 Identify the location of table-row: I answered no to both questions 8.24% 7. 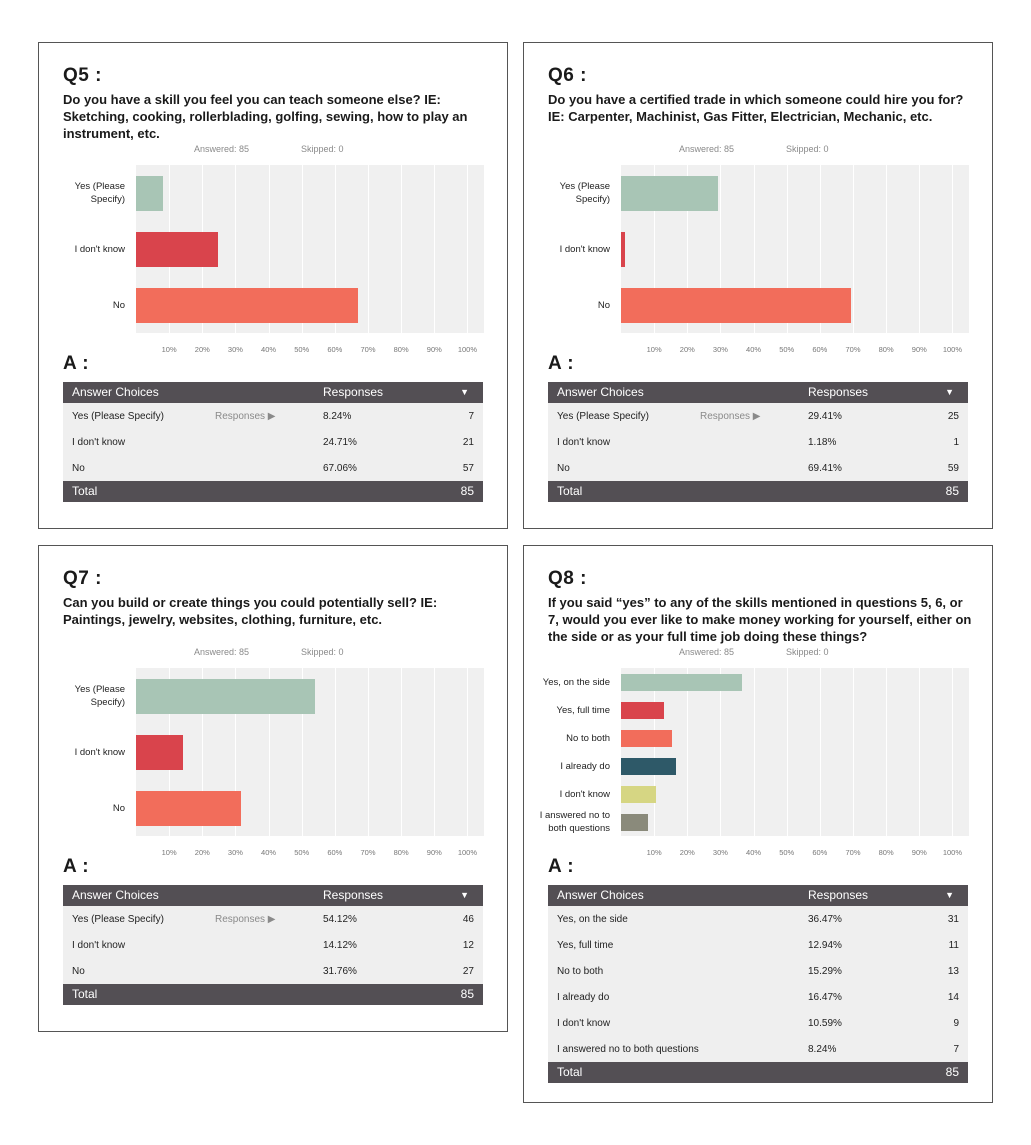
(758, 1049).